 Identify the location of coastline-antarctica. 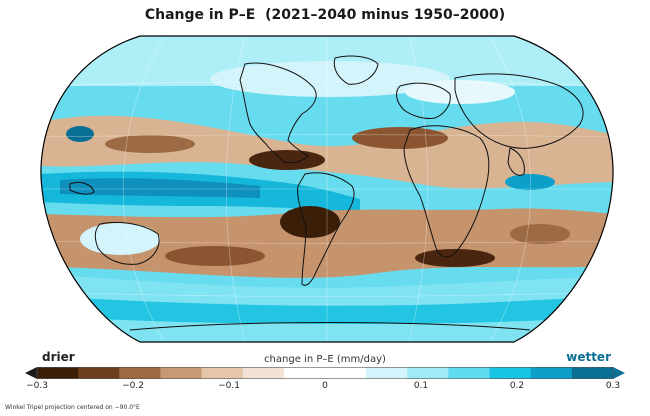
(330, 326).